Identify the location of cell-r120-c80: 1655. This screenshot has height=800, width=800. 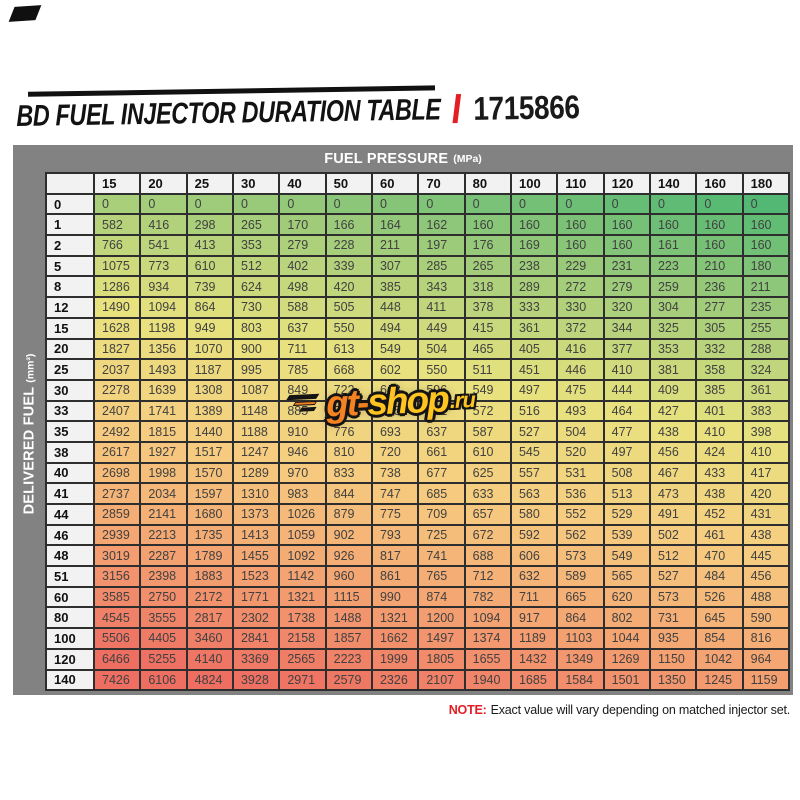
(487, 659).